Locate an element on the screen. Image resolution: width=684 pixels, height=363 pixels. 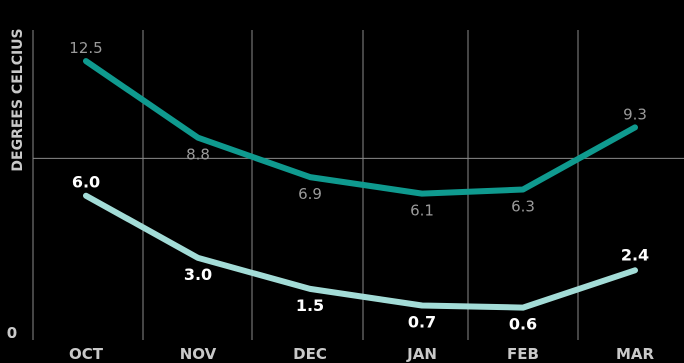
data-label-s0-5: 9.3 is located at coordinates (635, 114).